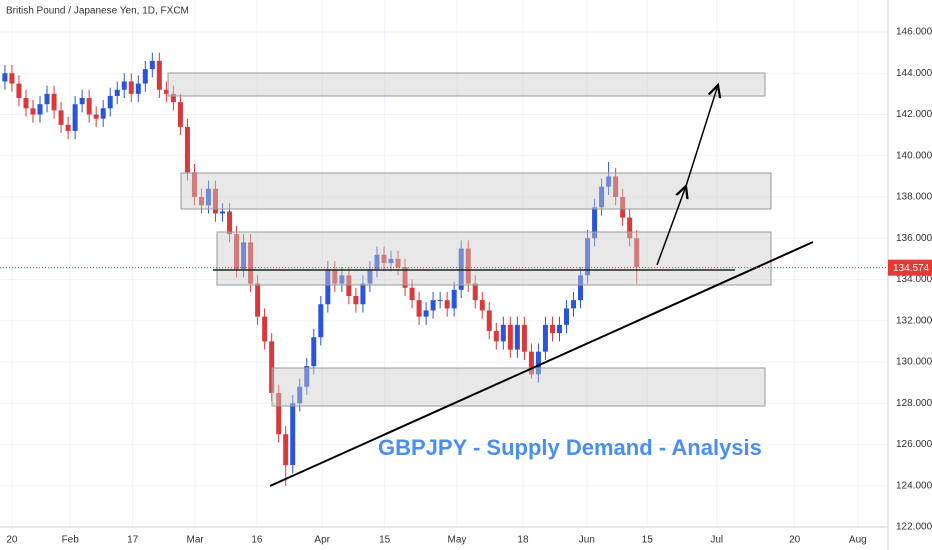 The image size is (932, 550). I want to click on y-tick-label: 138.000, so click(914, 197).